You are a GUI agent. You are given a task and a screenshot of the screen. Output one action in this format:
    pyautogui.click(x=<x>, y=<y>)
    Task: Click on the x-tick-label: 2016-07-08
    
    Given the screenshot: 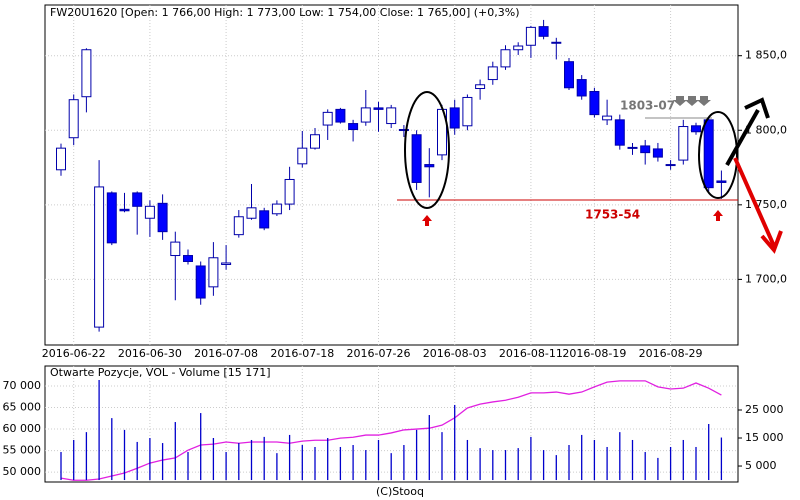 What is the action you would take?
    pyautogui.click(x=226, y=353)
    